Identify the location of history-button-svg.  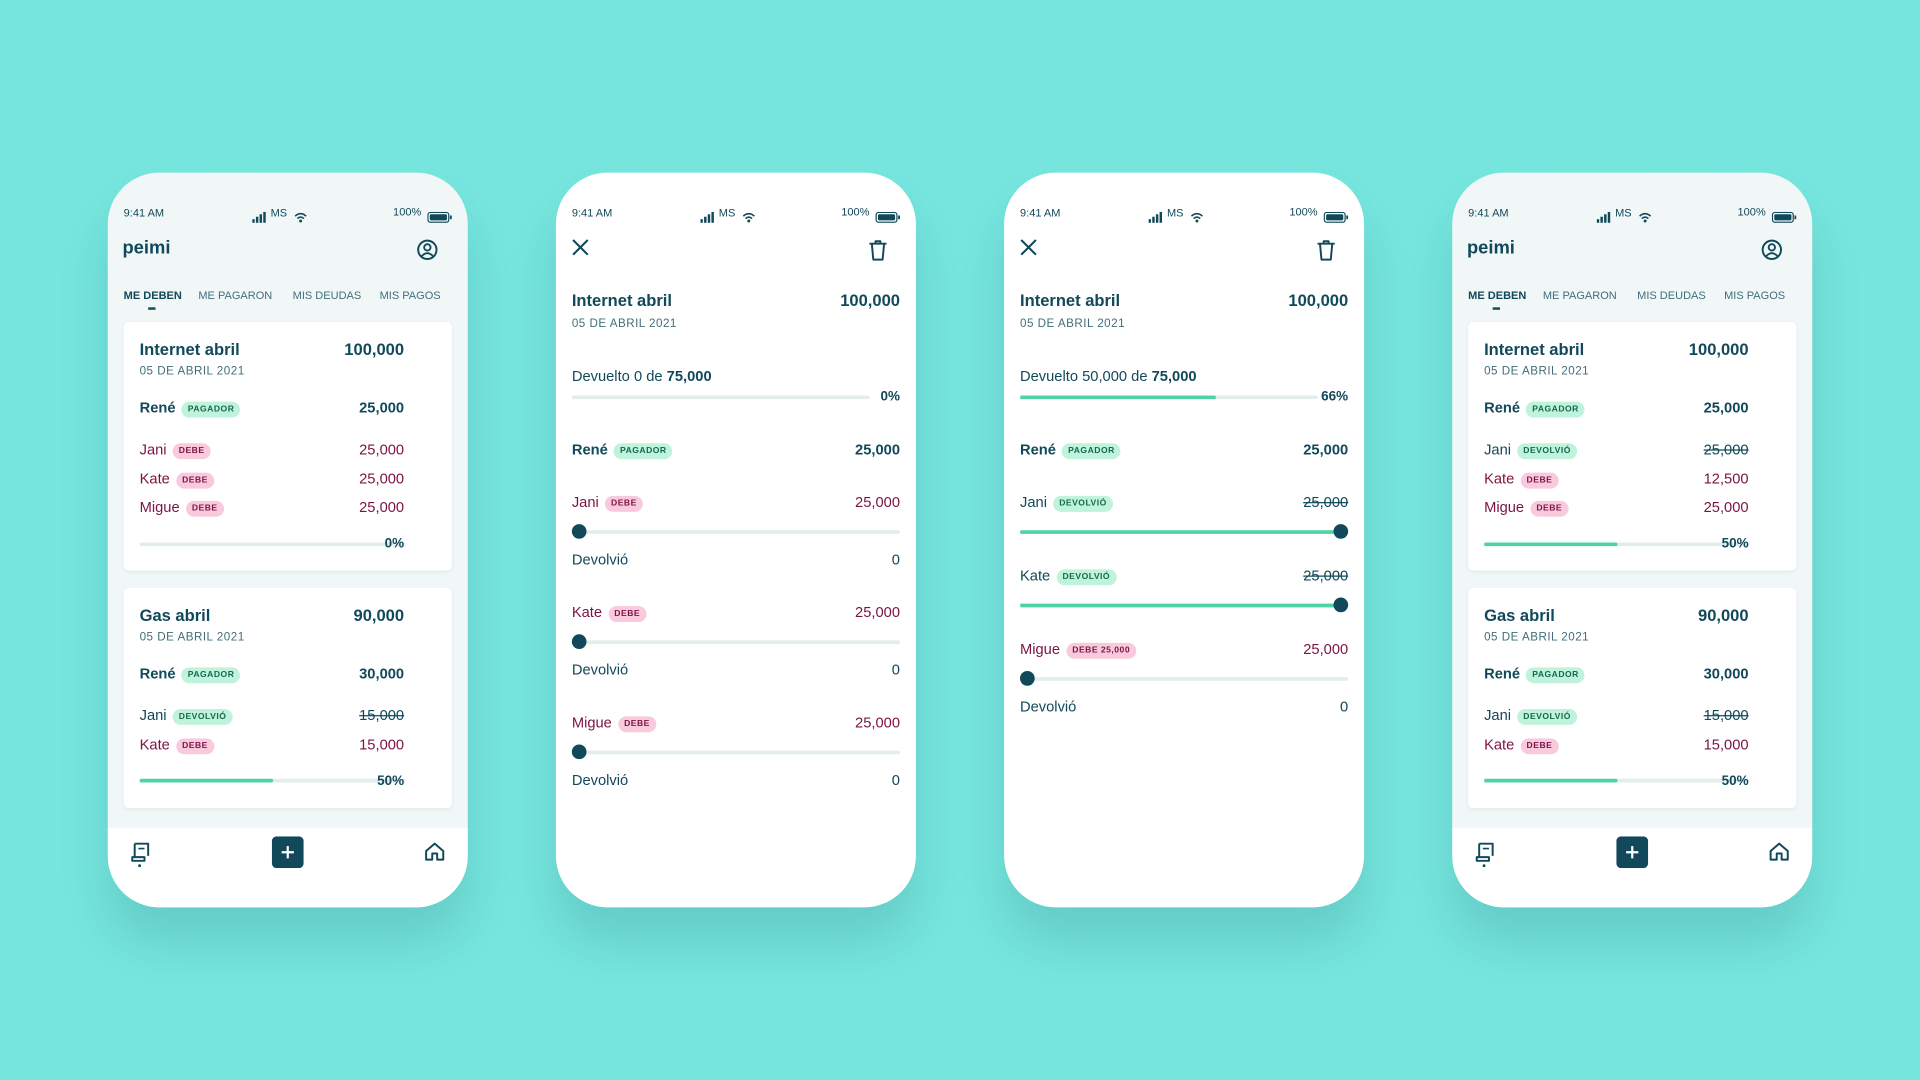
(1484, 855).